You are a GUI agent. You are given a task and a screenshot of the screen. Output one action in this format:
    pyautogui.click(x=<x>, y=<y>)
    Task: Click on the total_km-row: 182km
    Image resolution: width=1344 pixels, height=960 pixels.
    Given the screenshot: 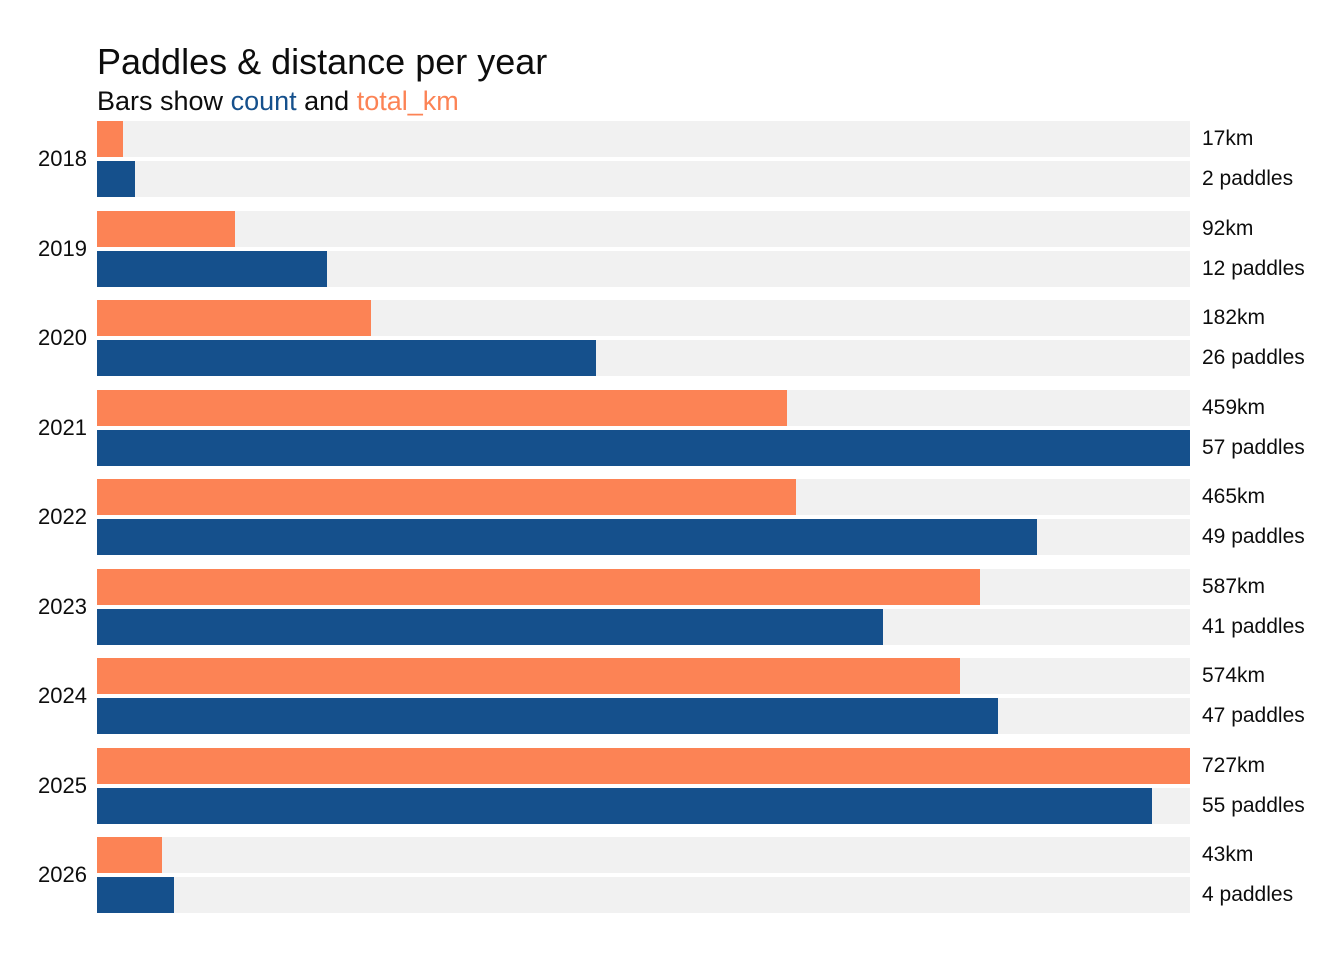 What is the action you would take?
    pyautogui.click(x=701, y=318)
    